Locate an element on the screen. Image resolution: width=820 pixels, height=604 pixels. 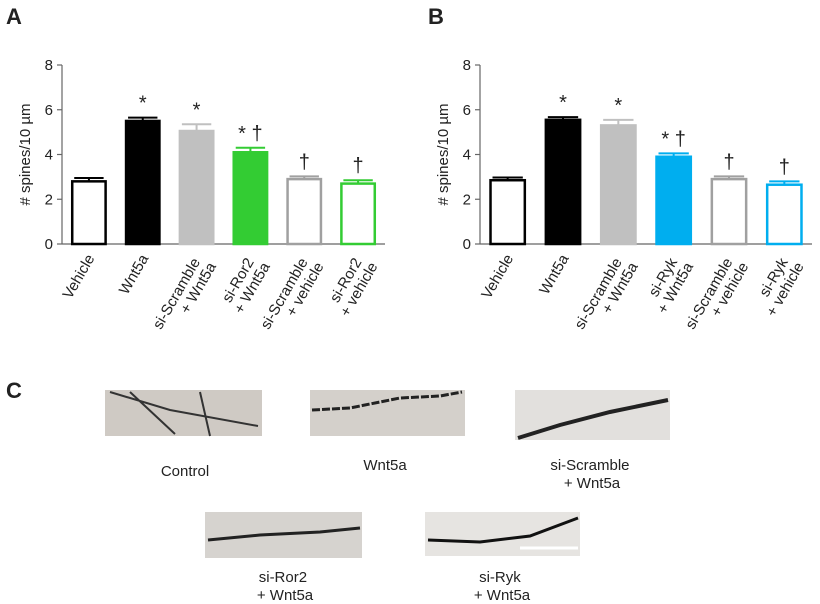
caption: Wnt5a is located at coordinates (385, 465).